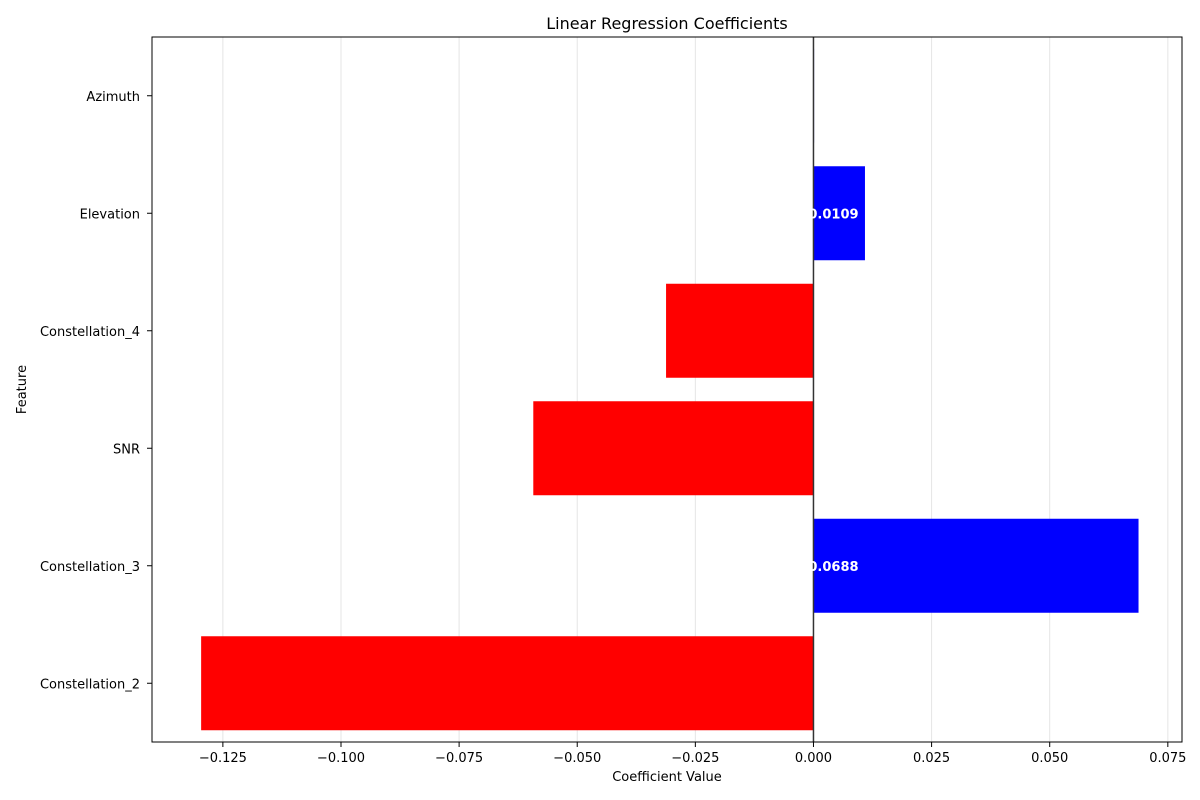 The width and height of the screenshot is (1200, 800). What do you see at coordinates (90, 332) in the screenshot?
I see `y-tick-label: Constellation_4` at bounding box center [90, 332].